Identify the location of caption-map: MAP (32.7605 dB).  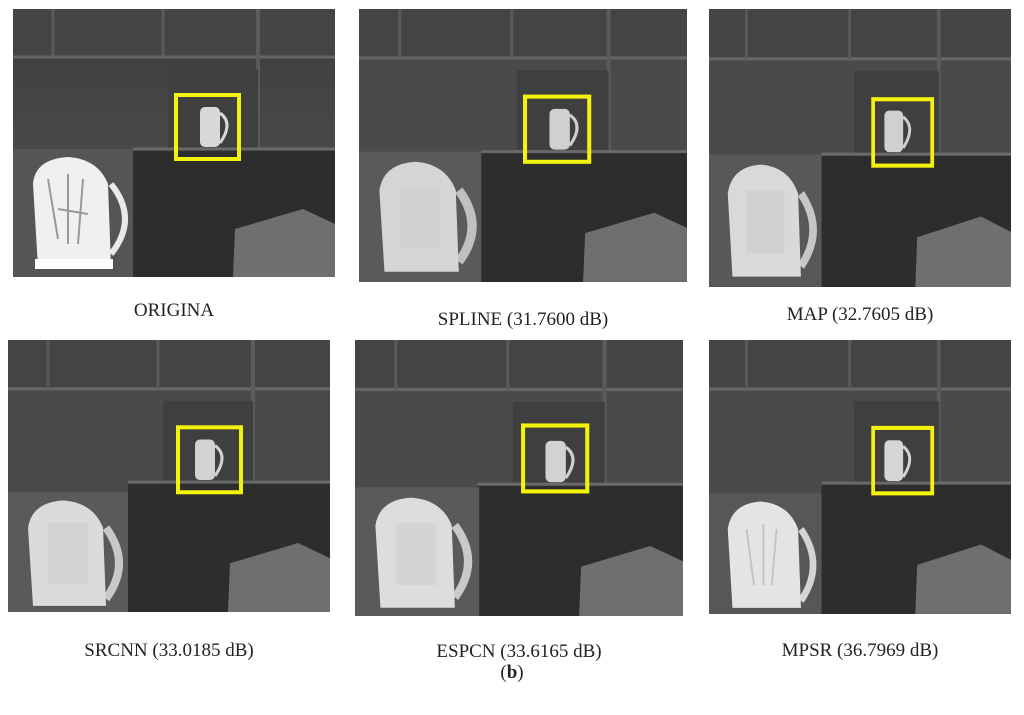
(860, 314).